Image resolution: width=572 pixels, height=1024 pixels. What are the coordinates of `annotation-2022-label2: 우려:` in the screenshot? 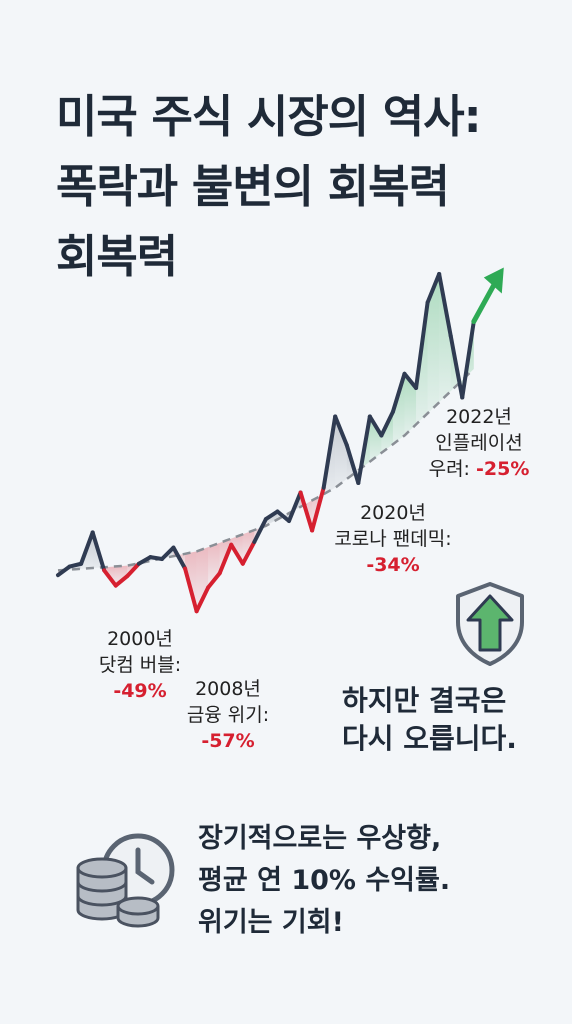 It's located at (449, 469).